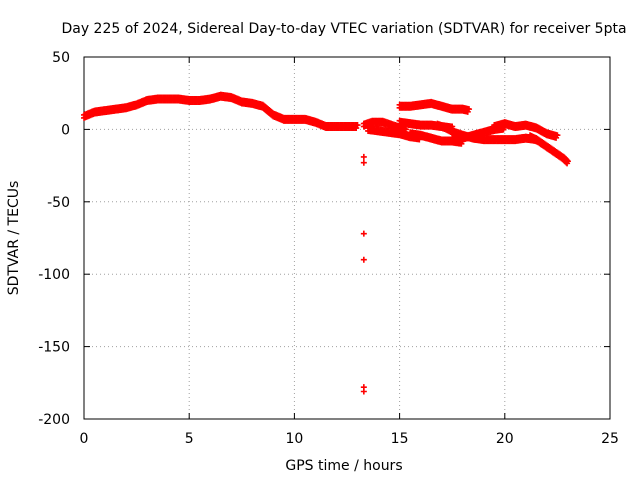 The width and height of the screenshot is (640, 480). Describe the element at coordinates (14, 238) in the screenshot. I see `y-axis-label: SDTVAR / TECUs` at that location.